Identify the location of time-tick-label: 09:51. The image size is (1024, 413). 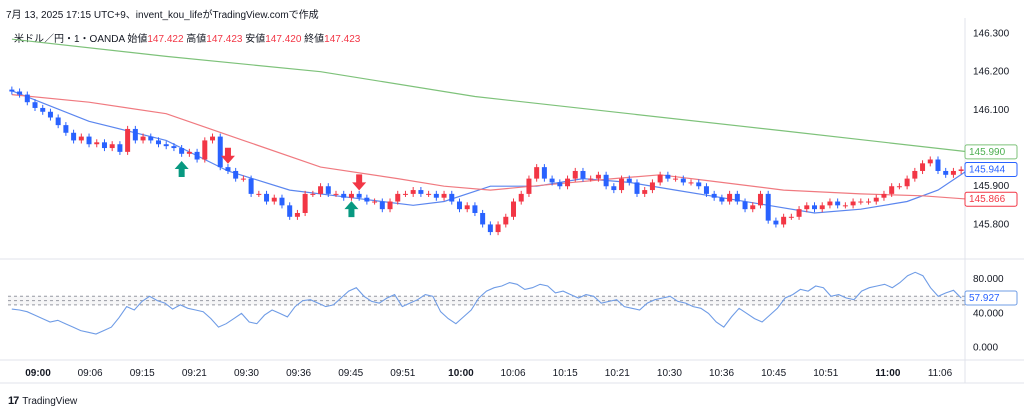
(402, 373).